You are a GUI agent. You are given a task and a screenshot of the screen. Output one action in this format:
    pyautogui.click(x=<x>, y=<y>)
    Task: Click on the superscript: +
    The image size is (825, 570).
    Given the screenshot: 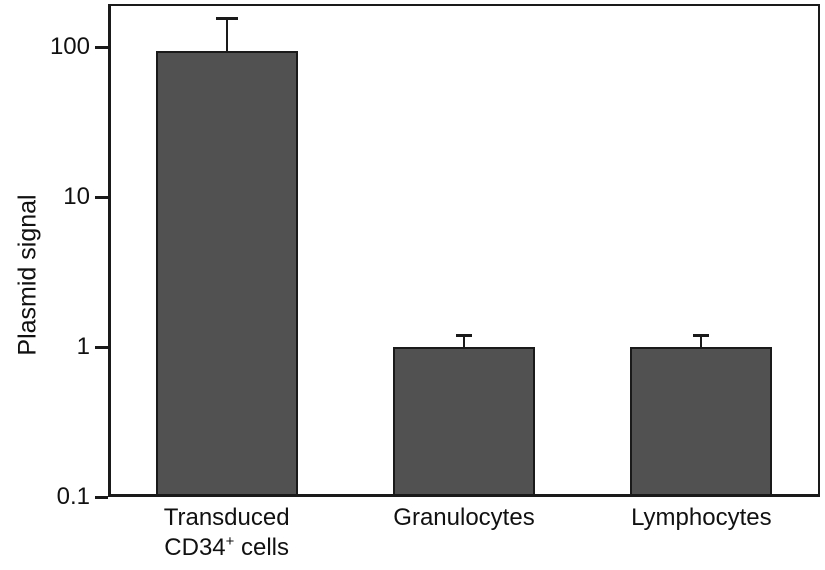 What is the action you would take?
    pyautogui.click(x=230, y=542)
    